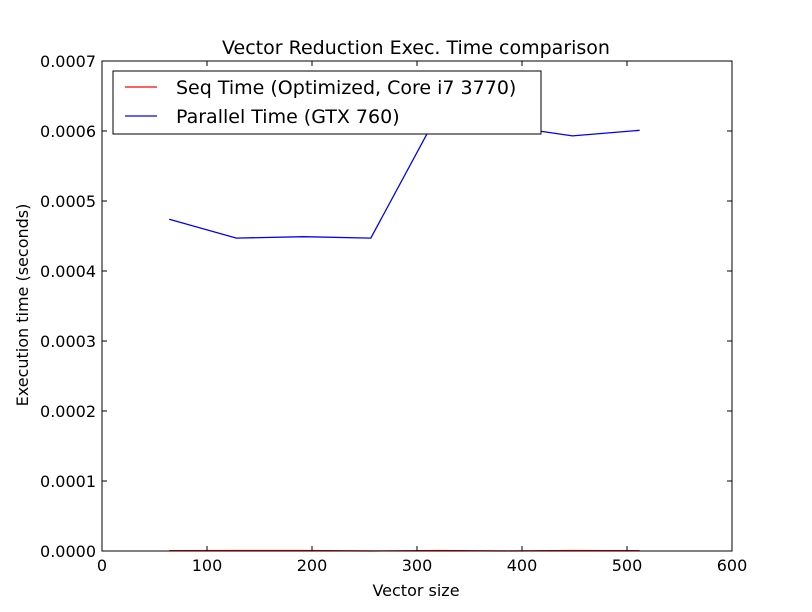  Describe the element at coordinates (417, 565) in the screenshot. I see `x-tick-label: 300` at that location.